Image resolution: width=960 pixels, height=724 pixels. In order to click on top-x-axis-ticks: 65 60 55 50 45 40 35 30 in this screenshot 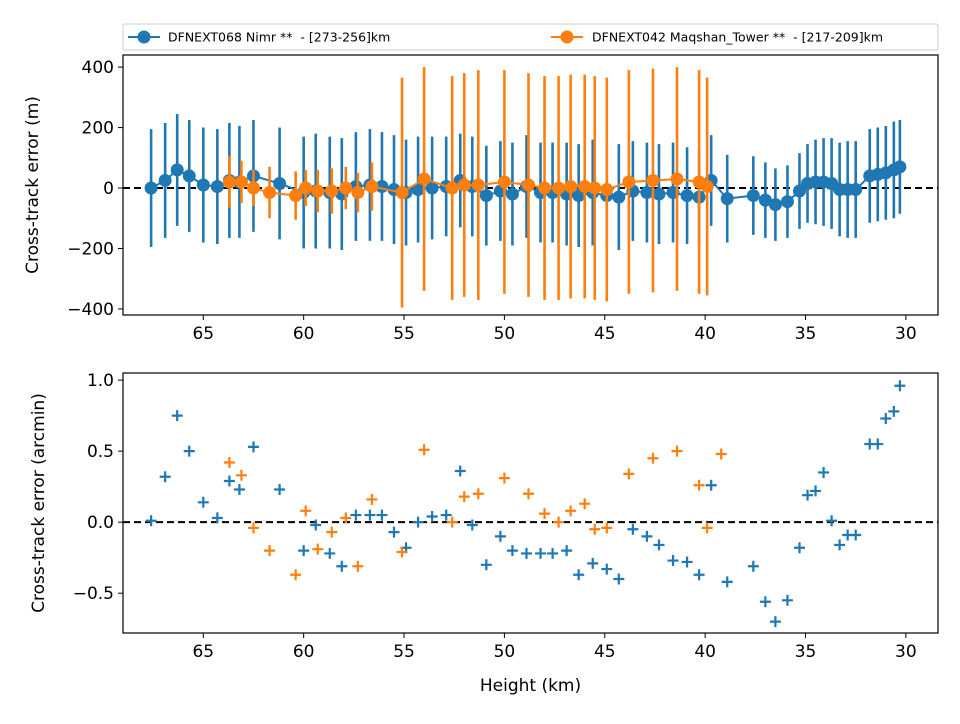, I will do `click(554, 329)`.